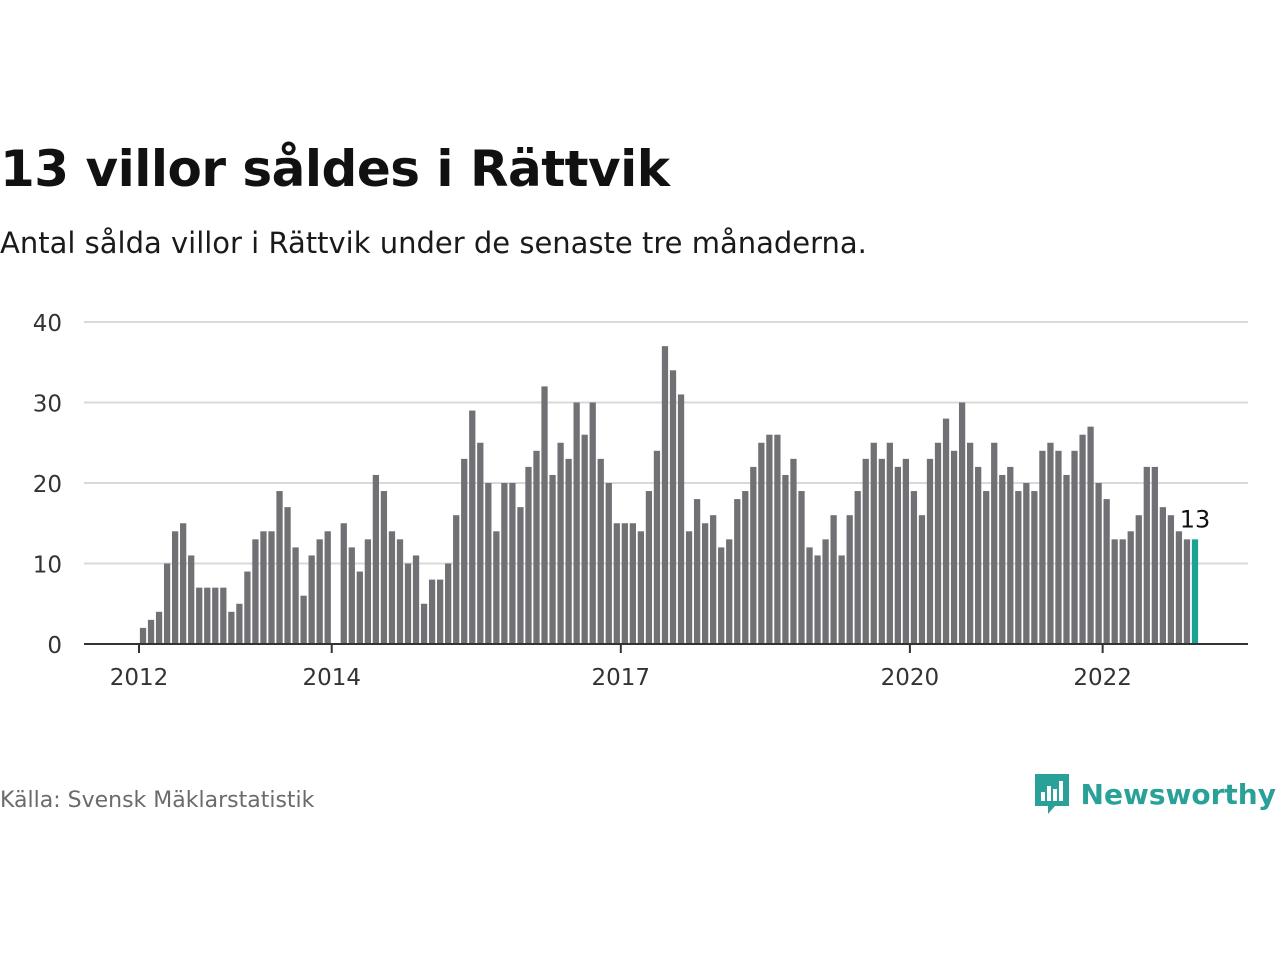 The height and width of the screenshot is (960, 1280). What do you see at coordinates (335, 169) in the screenshot?
I see `chart-title: 13 villor såldes i Rättvik` at bounding box center [335, 169].